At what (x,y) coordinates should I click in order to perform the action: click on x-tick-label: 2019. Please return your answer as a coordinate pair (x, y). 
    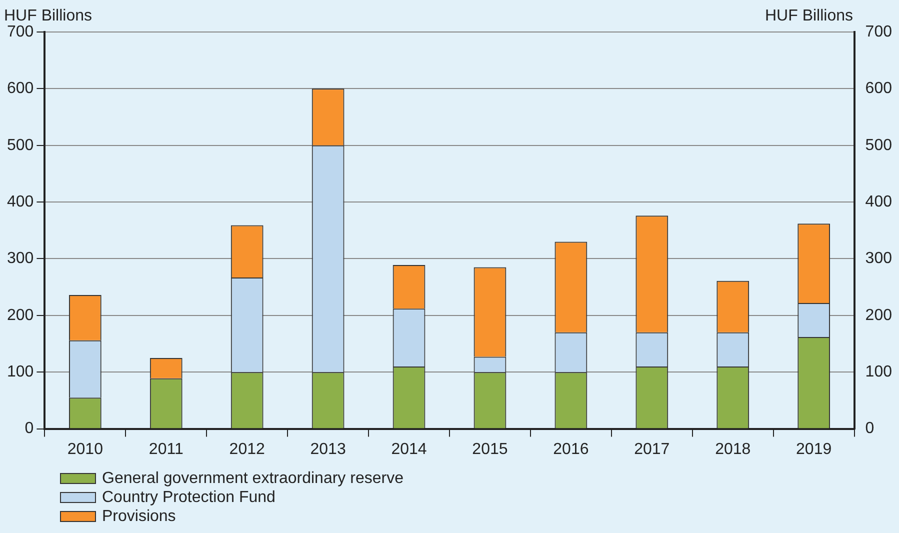
    Looking at the image, I should click on (814, 449).